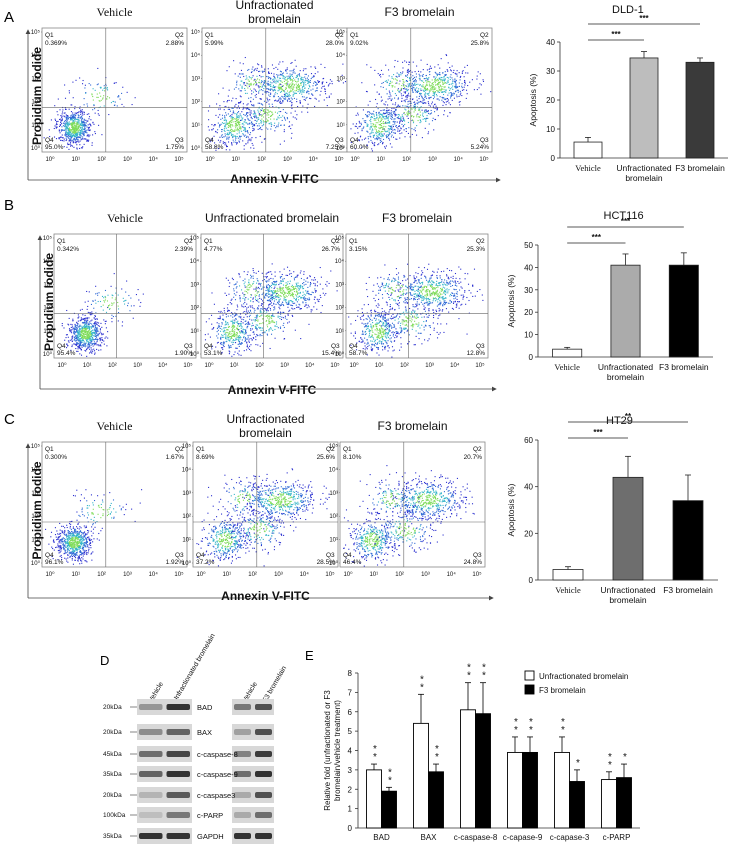 This screenshot has height=855, width=750. Describe the element at coordinates (54, 147) in the screenshot. I see `quadrant-q4-value: 95.0%` at that location.